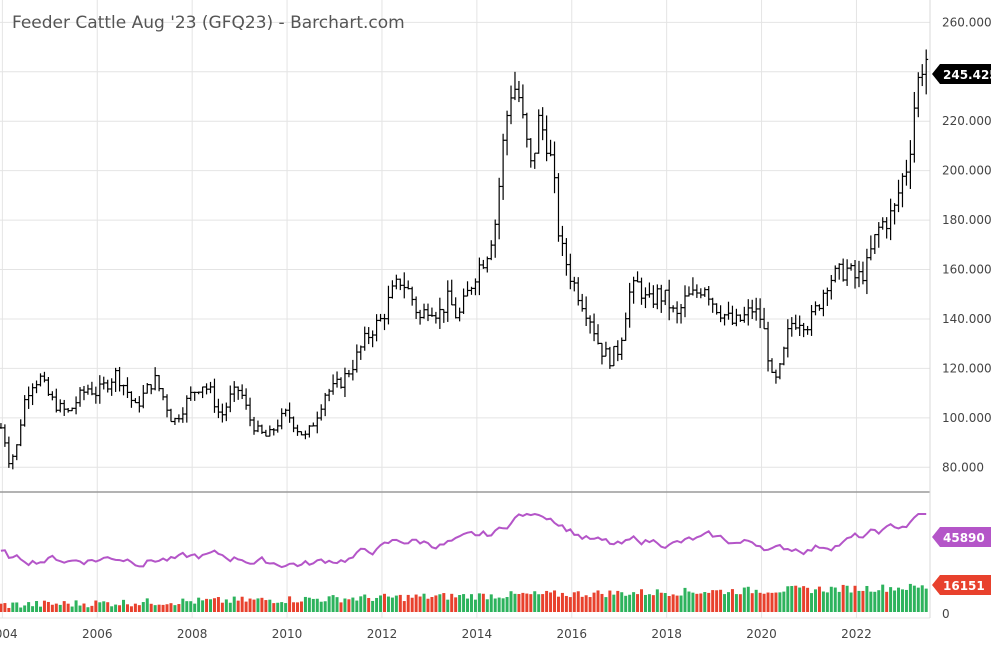  What do you see at coordinates (946, 614) in the screenshot?
I see `volume-axis-label: 0` at bounding box center [946, 614].